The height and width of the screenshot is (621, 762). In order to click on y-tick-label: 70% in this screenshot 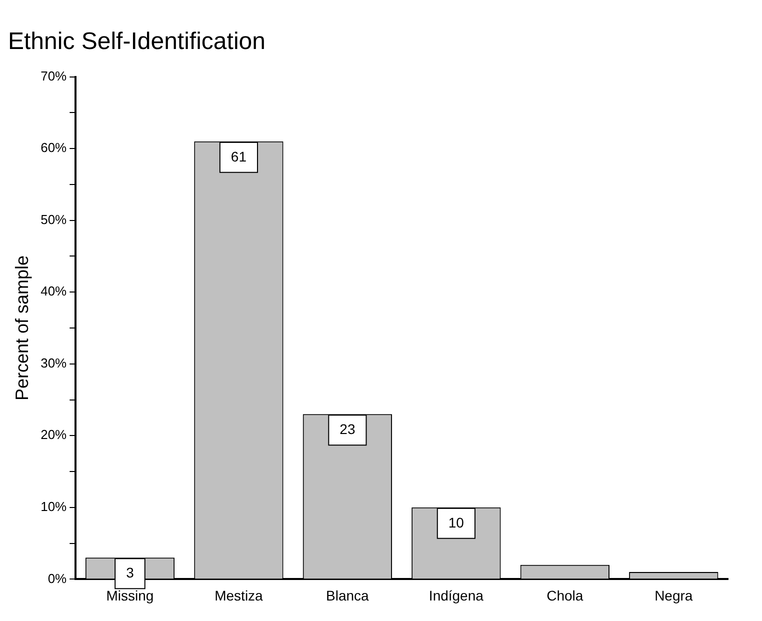, I will do `click(54, 76)`.